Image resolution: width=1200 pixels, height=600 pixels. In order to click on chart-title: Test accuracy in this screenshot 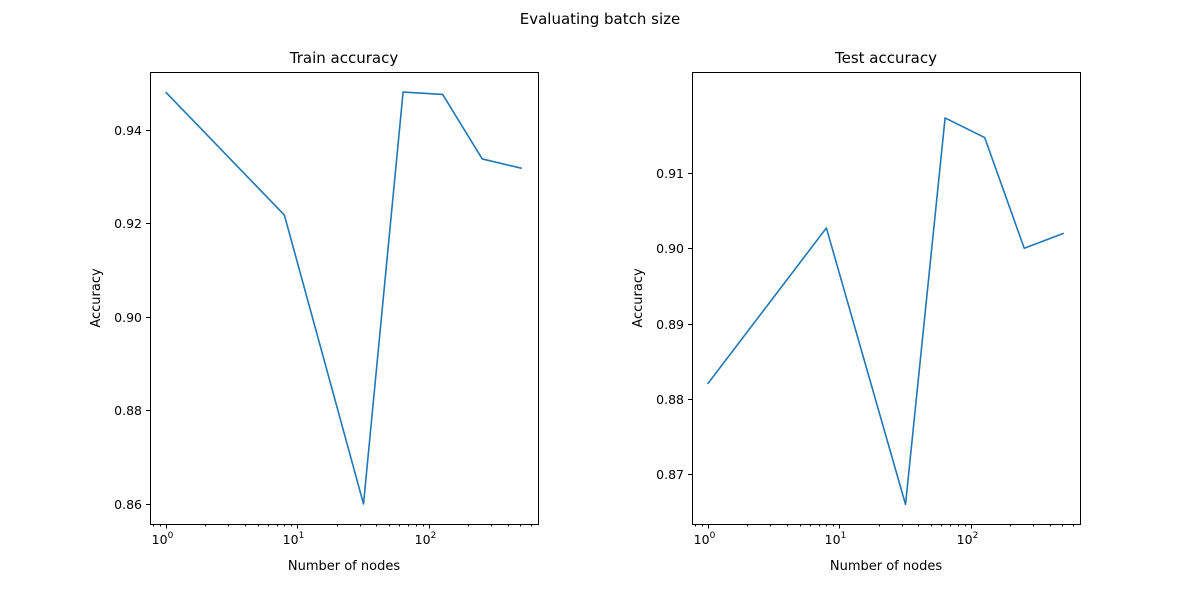, I will do `click(885, 58)`.